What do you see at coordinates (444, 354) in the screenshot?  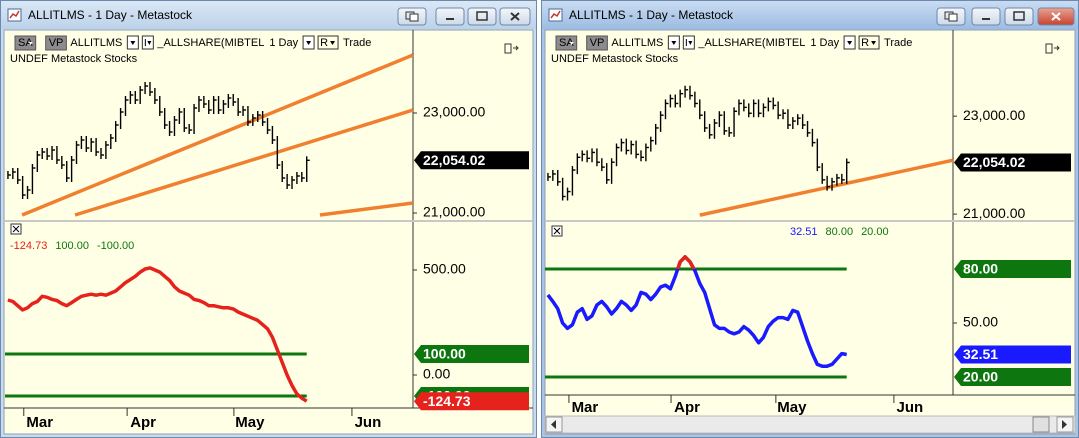 I see `level-badge-label: 100.00` at bounding box center [444, 354].